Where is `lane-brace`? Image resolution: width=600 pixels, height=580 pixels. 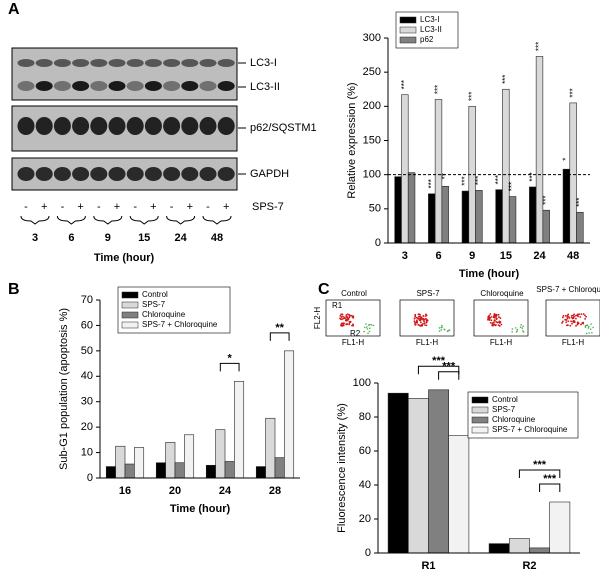
lane-brace is located at coordinates (71, 220).